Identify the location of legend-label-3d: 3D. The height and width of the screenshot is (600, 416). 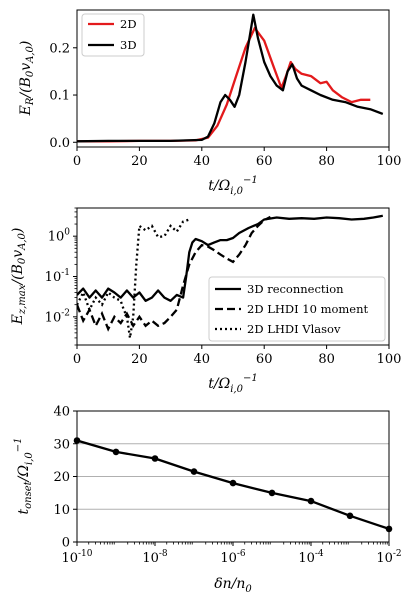
(128, 45).